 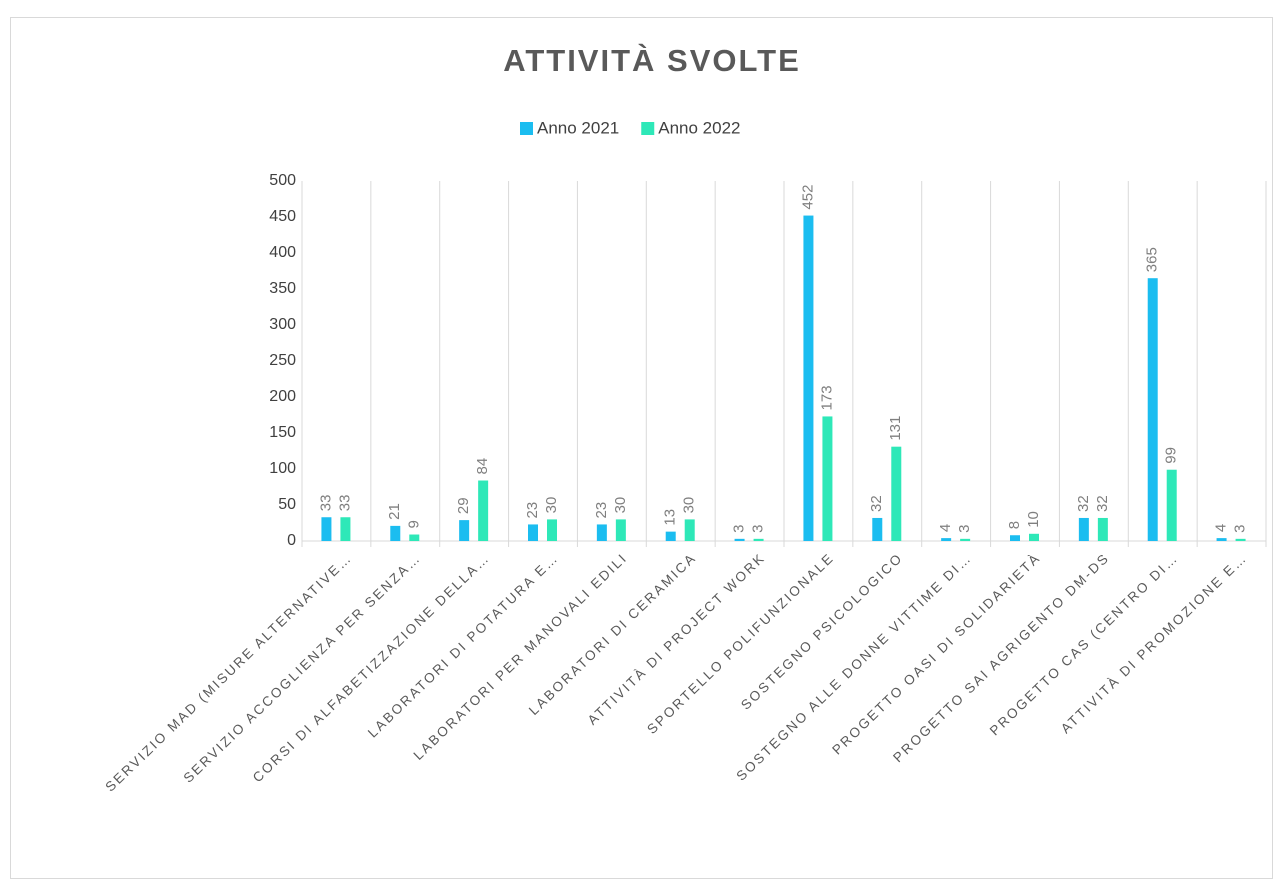 What do you see at coordinates (1014, 525) in the screenshot?
I see `data-label: 8` at bounding box center [1014, 525].